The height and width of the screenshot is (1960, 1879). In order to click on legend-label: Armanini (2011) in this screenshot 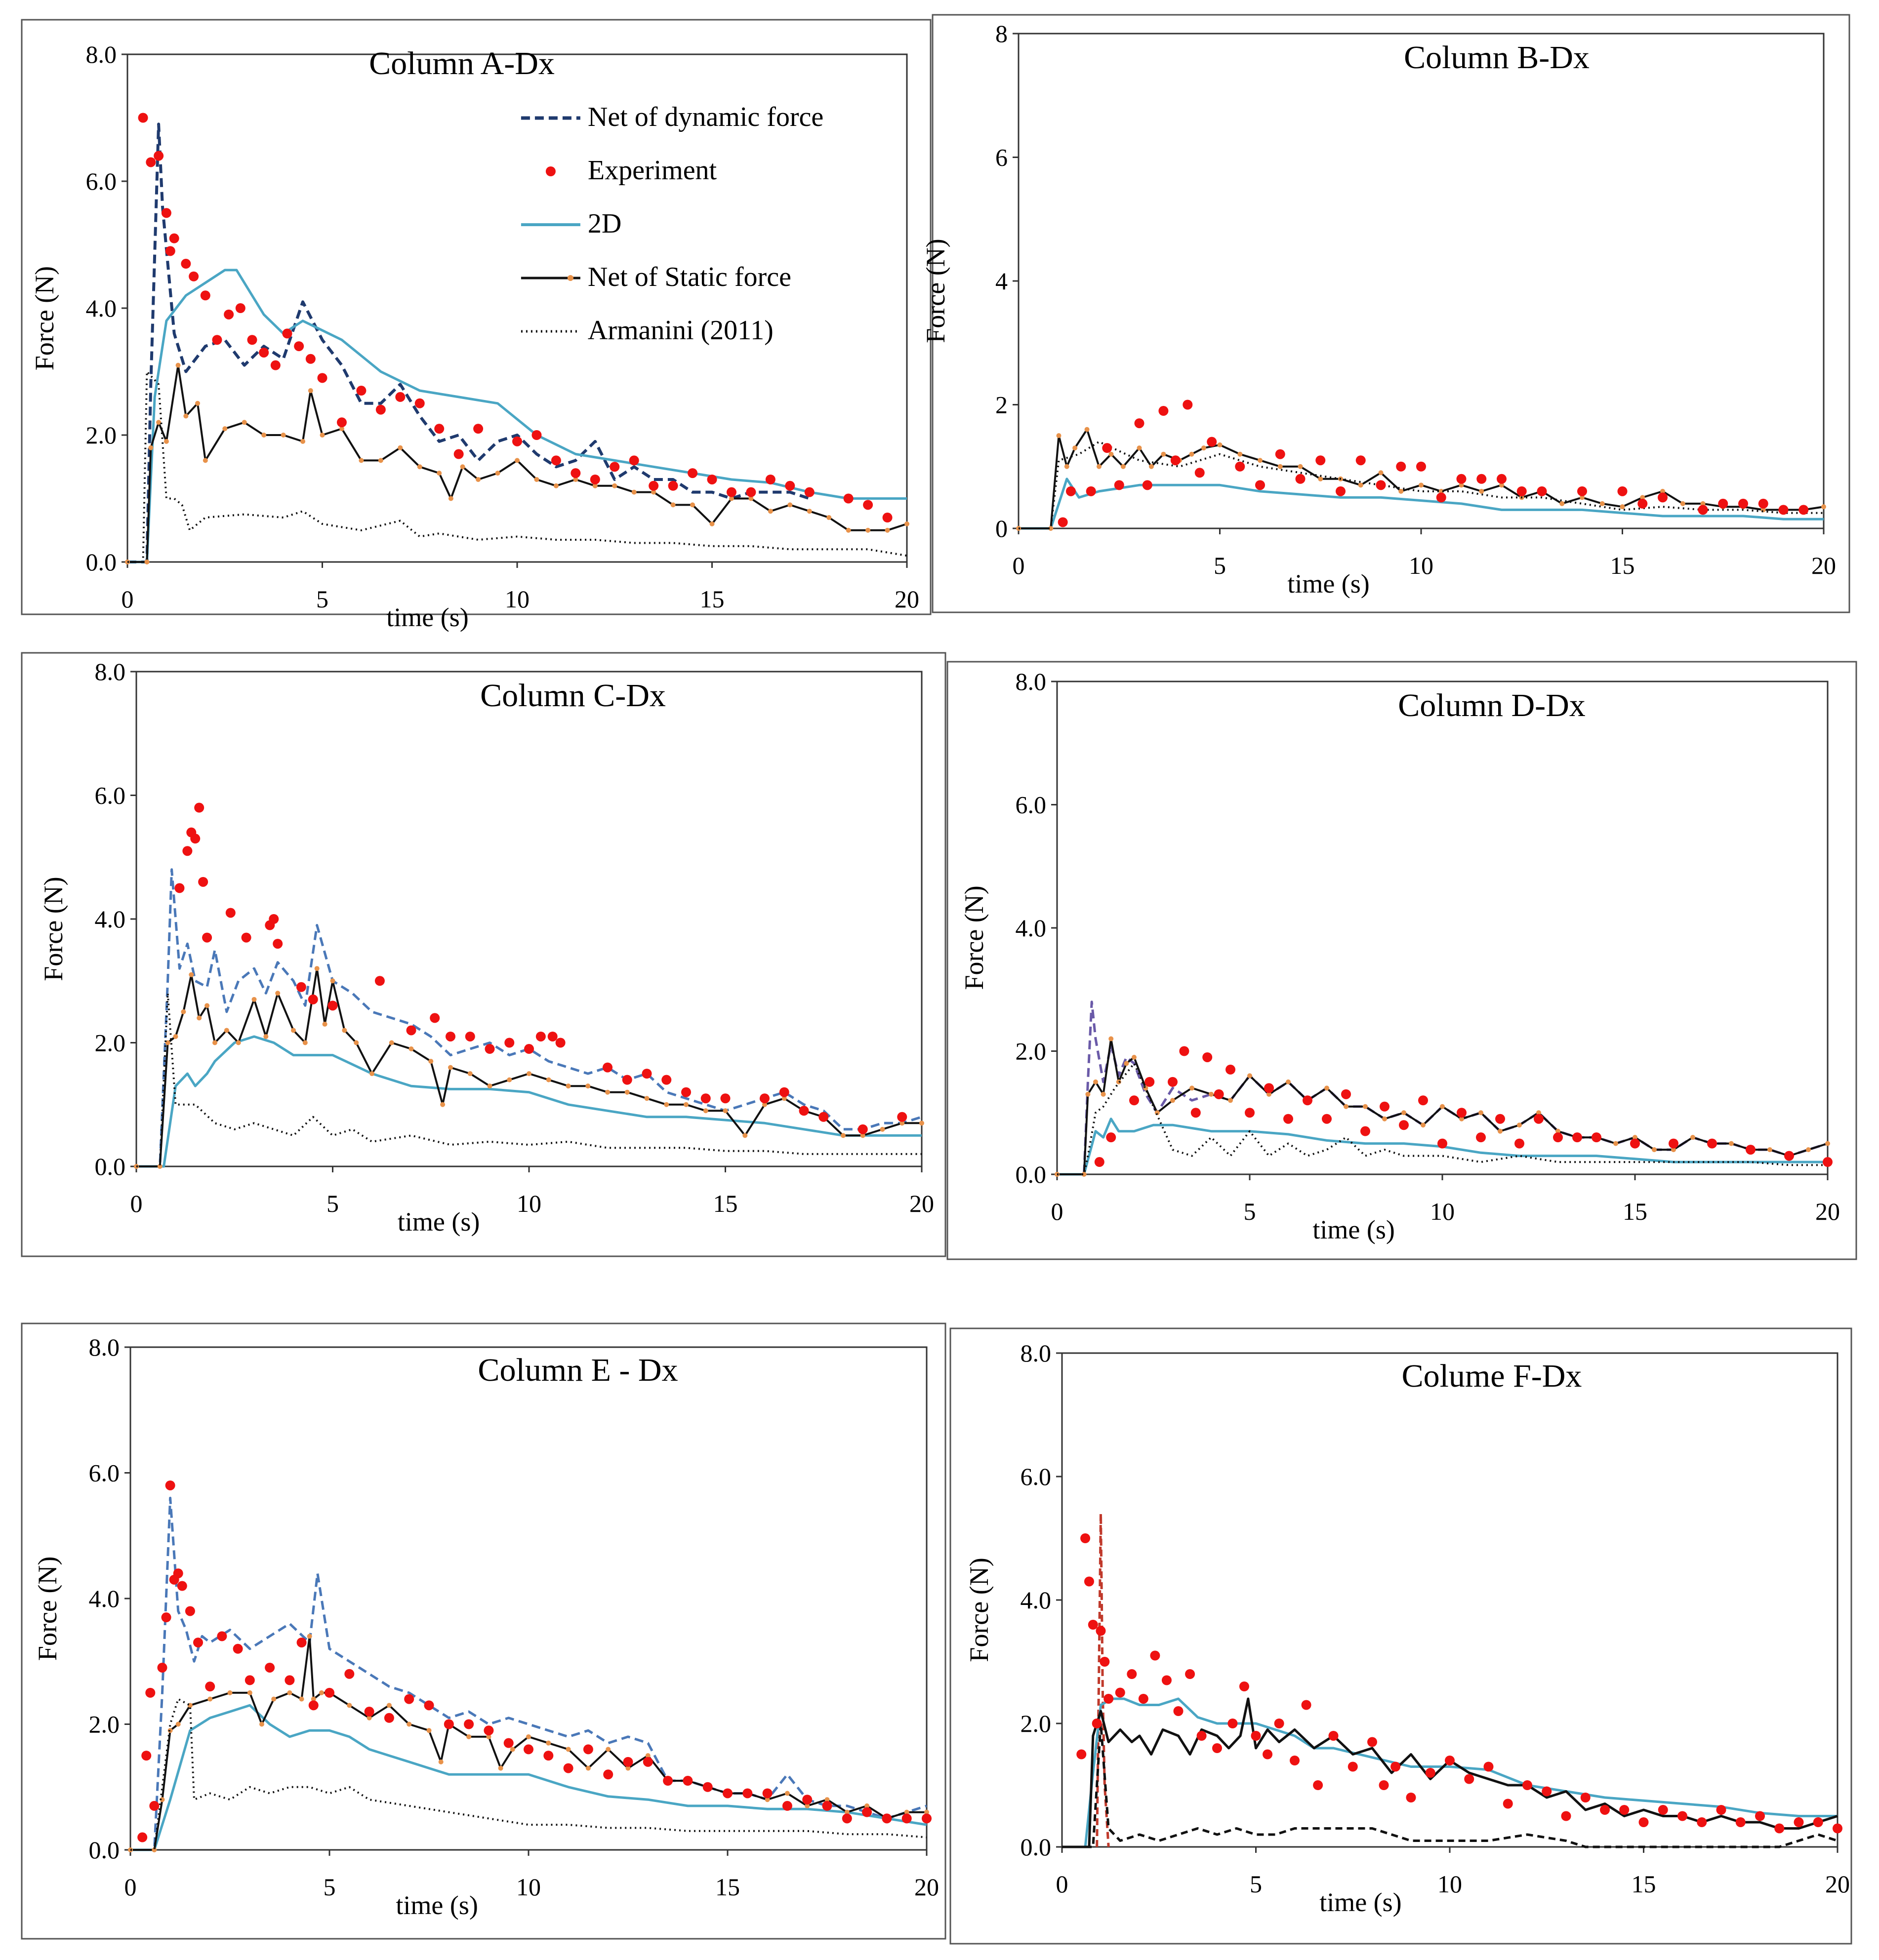, I will do `click(681, 330)`.